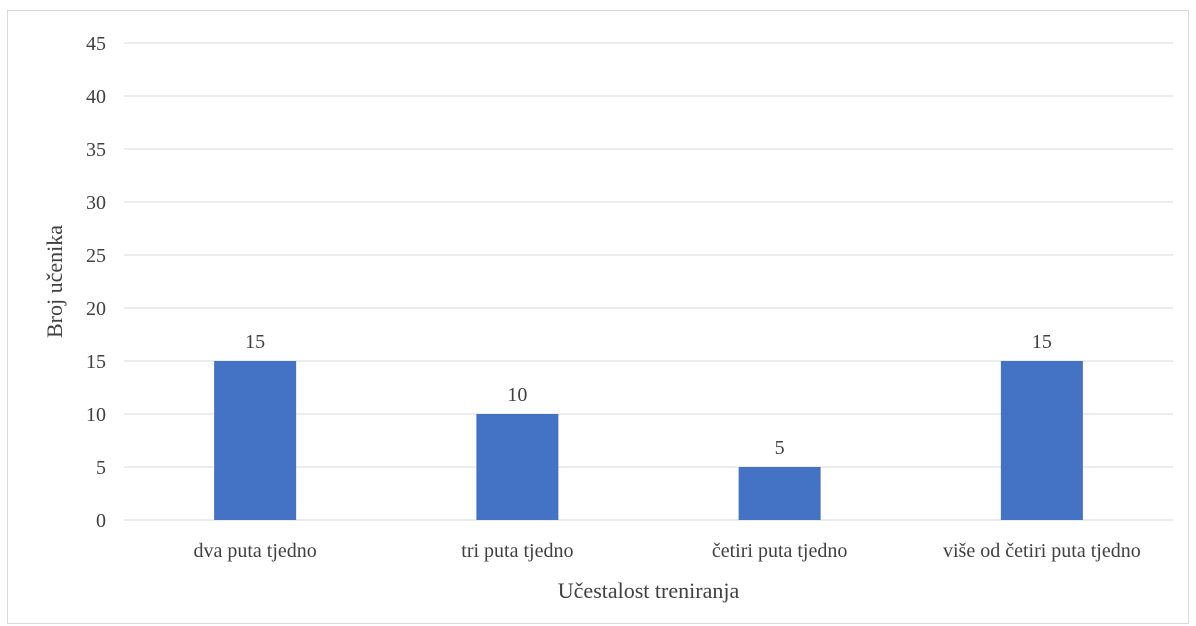  I want to click on data-labels: 15 10 5 15, so click(648, 395).